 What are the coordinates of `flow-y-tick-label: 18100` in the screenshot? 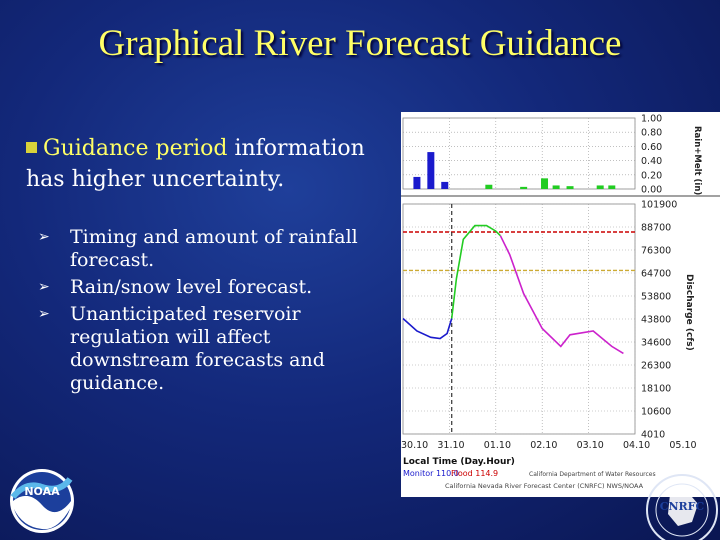 It's located at (656, 389).